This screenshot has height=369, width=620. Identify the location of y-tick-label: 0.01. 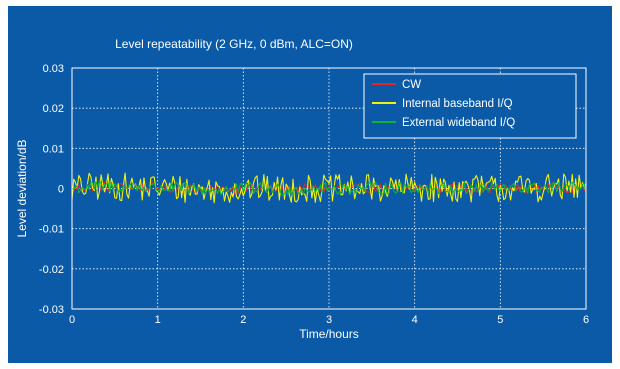
(53, 149).